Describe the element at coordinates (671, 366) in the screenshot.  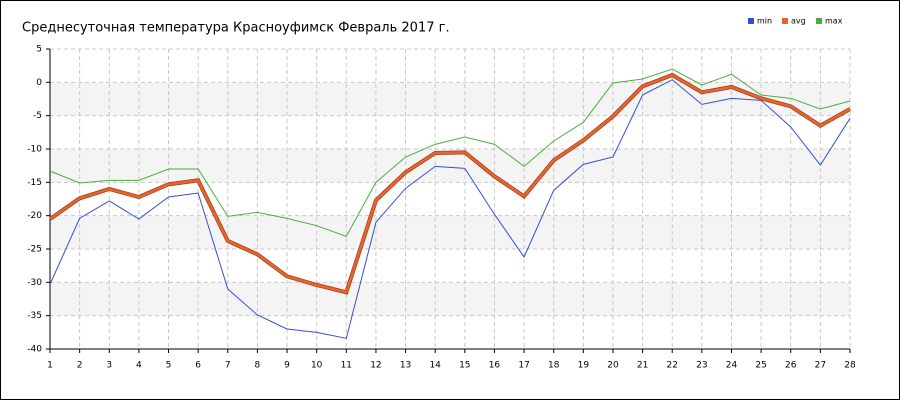
I see `x-tick-label: 22` at that location.